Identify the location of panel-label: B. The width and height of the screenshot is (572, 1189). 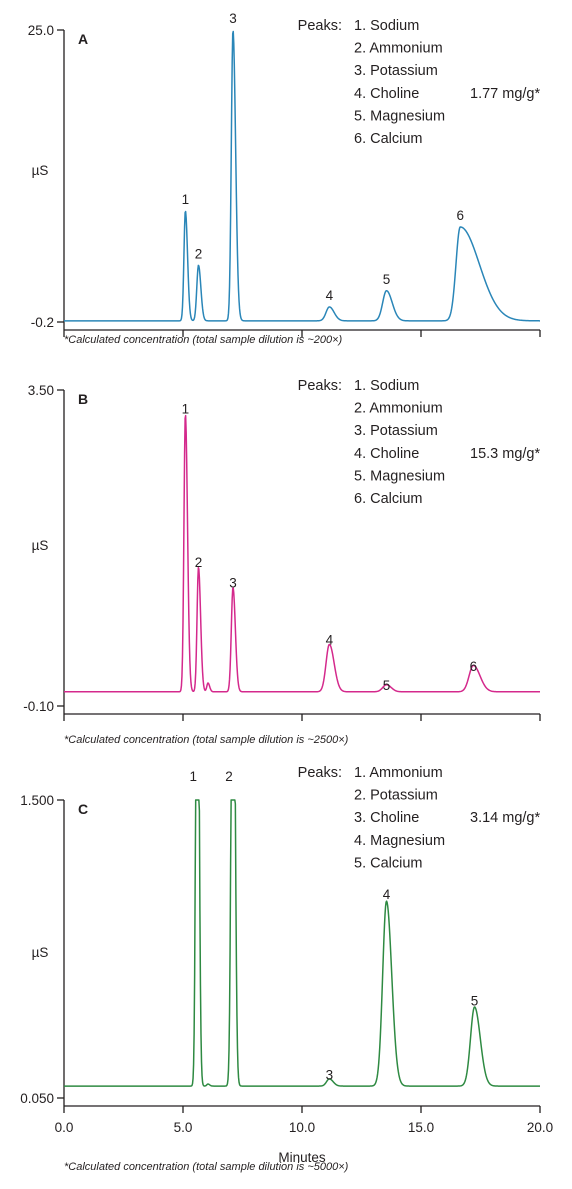
(83, 399).